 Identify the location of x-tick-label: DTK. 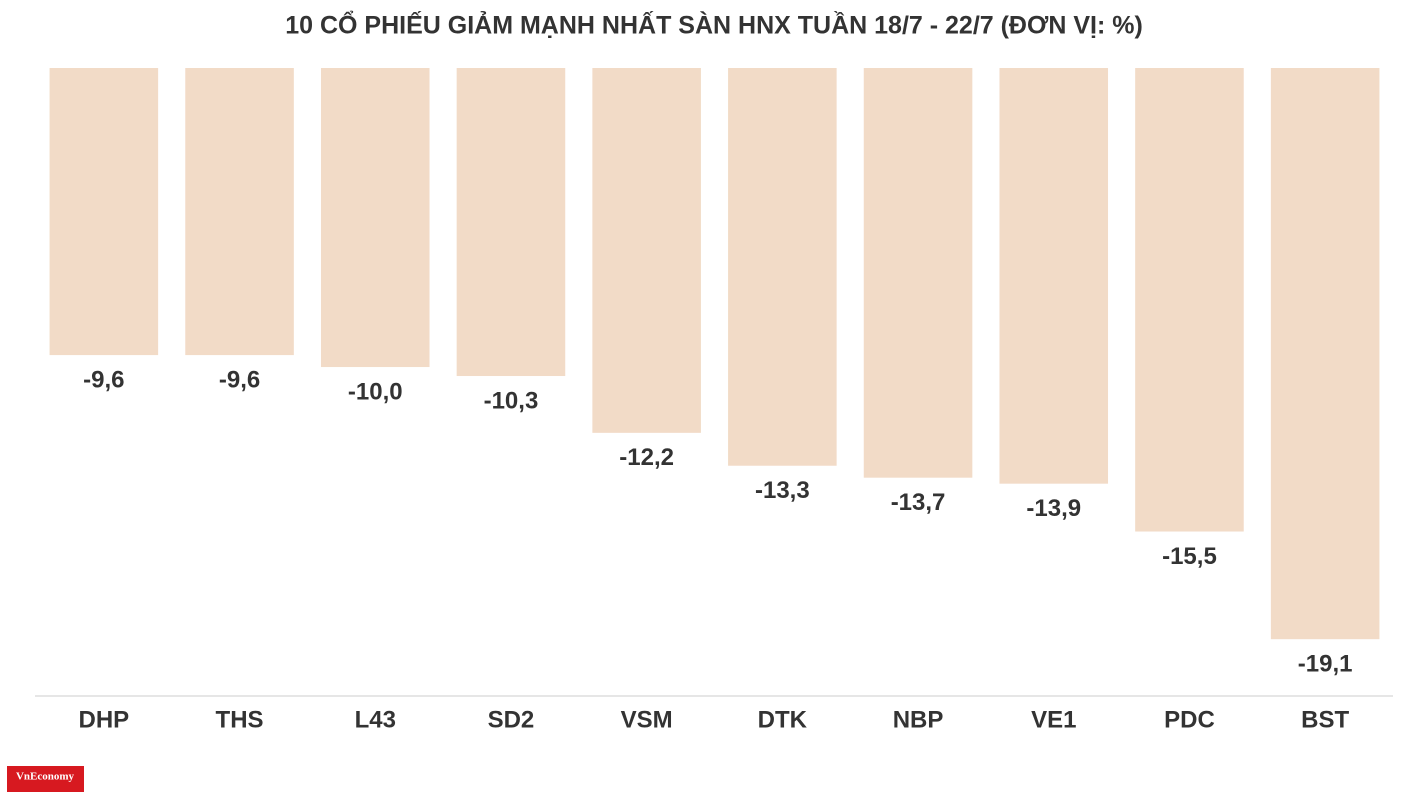
(783, 719).